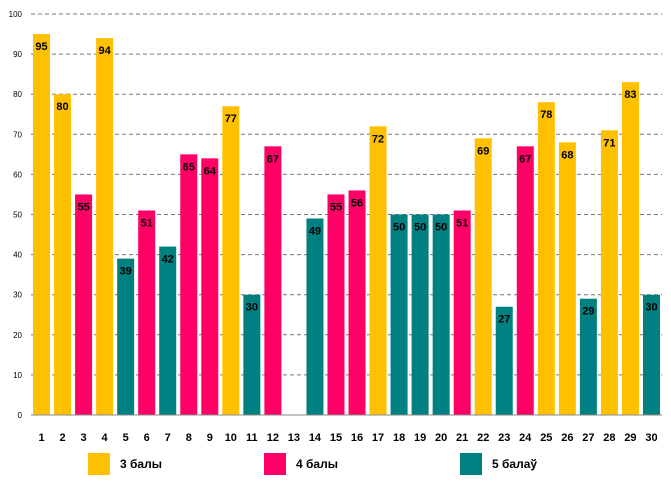 This screenshot has width=671, height=490. What do you see at coordinates (83, 207) in the screenshot?
I see `data-label-3: 55` at bounding box center [83, 207].